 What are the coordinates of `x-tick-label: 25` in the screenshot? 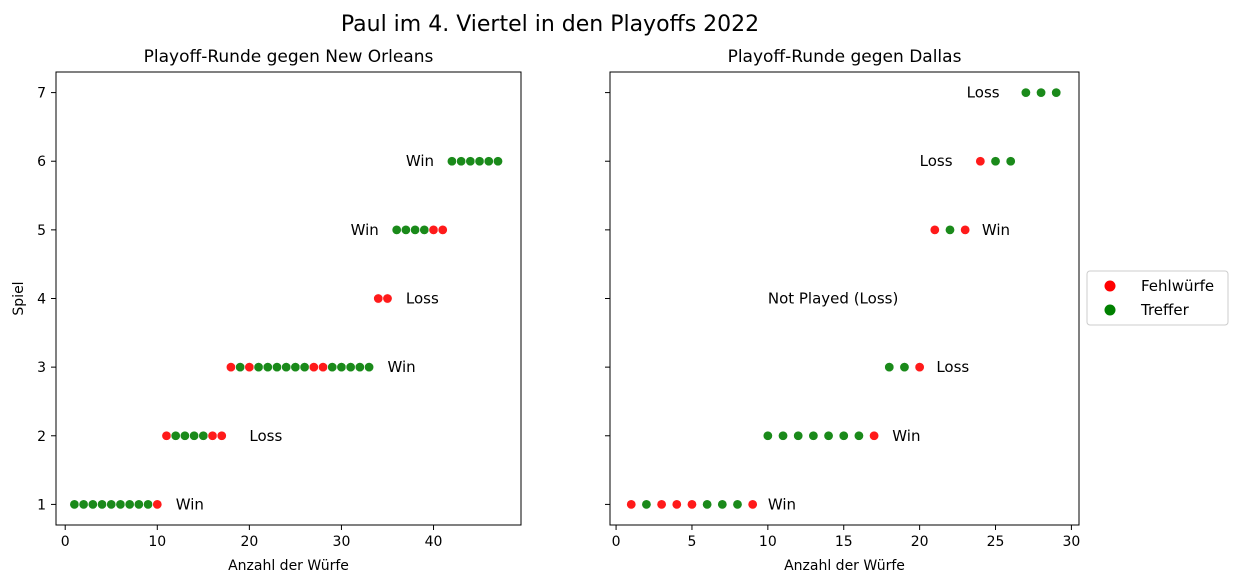 It's located at (996, 542).